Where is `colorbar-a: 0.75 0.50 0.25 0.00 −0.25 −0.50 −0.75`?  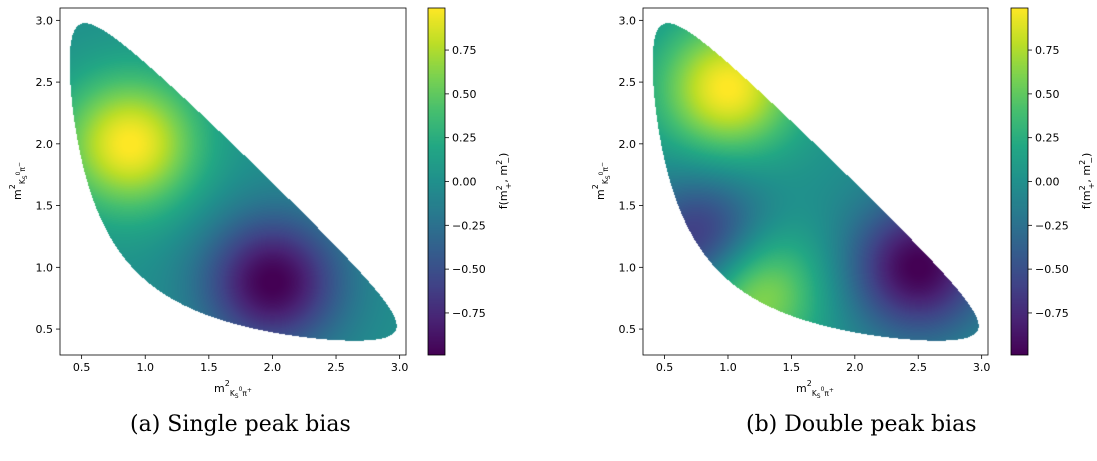 colorbar-a: 0.75 0.50 0.25 0.00 −0.25 −0.50 −0.75 is located at coordinates (456, 181).